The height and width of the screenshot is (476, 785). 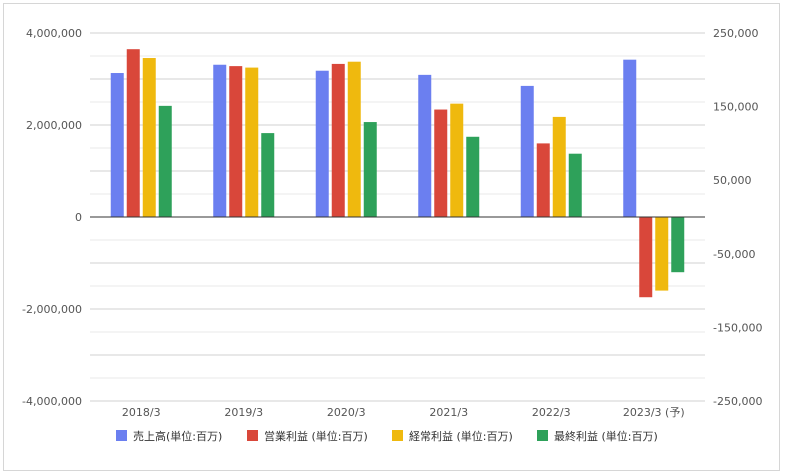 What do you see at coordinates (243, 412) in the screenshot?
I see `category-label: 2019/3` at bounding box center [243, 412].